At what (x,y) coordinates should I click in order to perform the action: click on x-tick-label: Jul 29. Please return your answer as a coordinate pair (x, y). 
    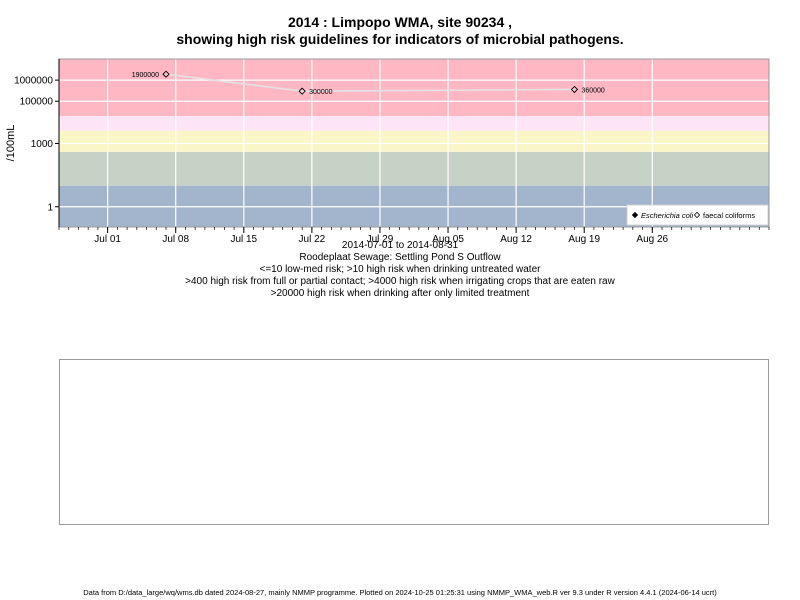
    Looking at the image, I should click on (380, 239).